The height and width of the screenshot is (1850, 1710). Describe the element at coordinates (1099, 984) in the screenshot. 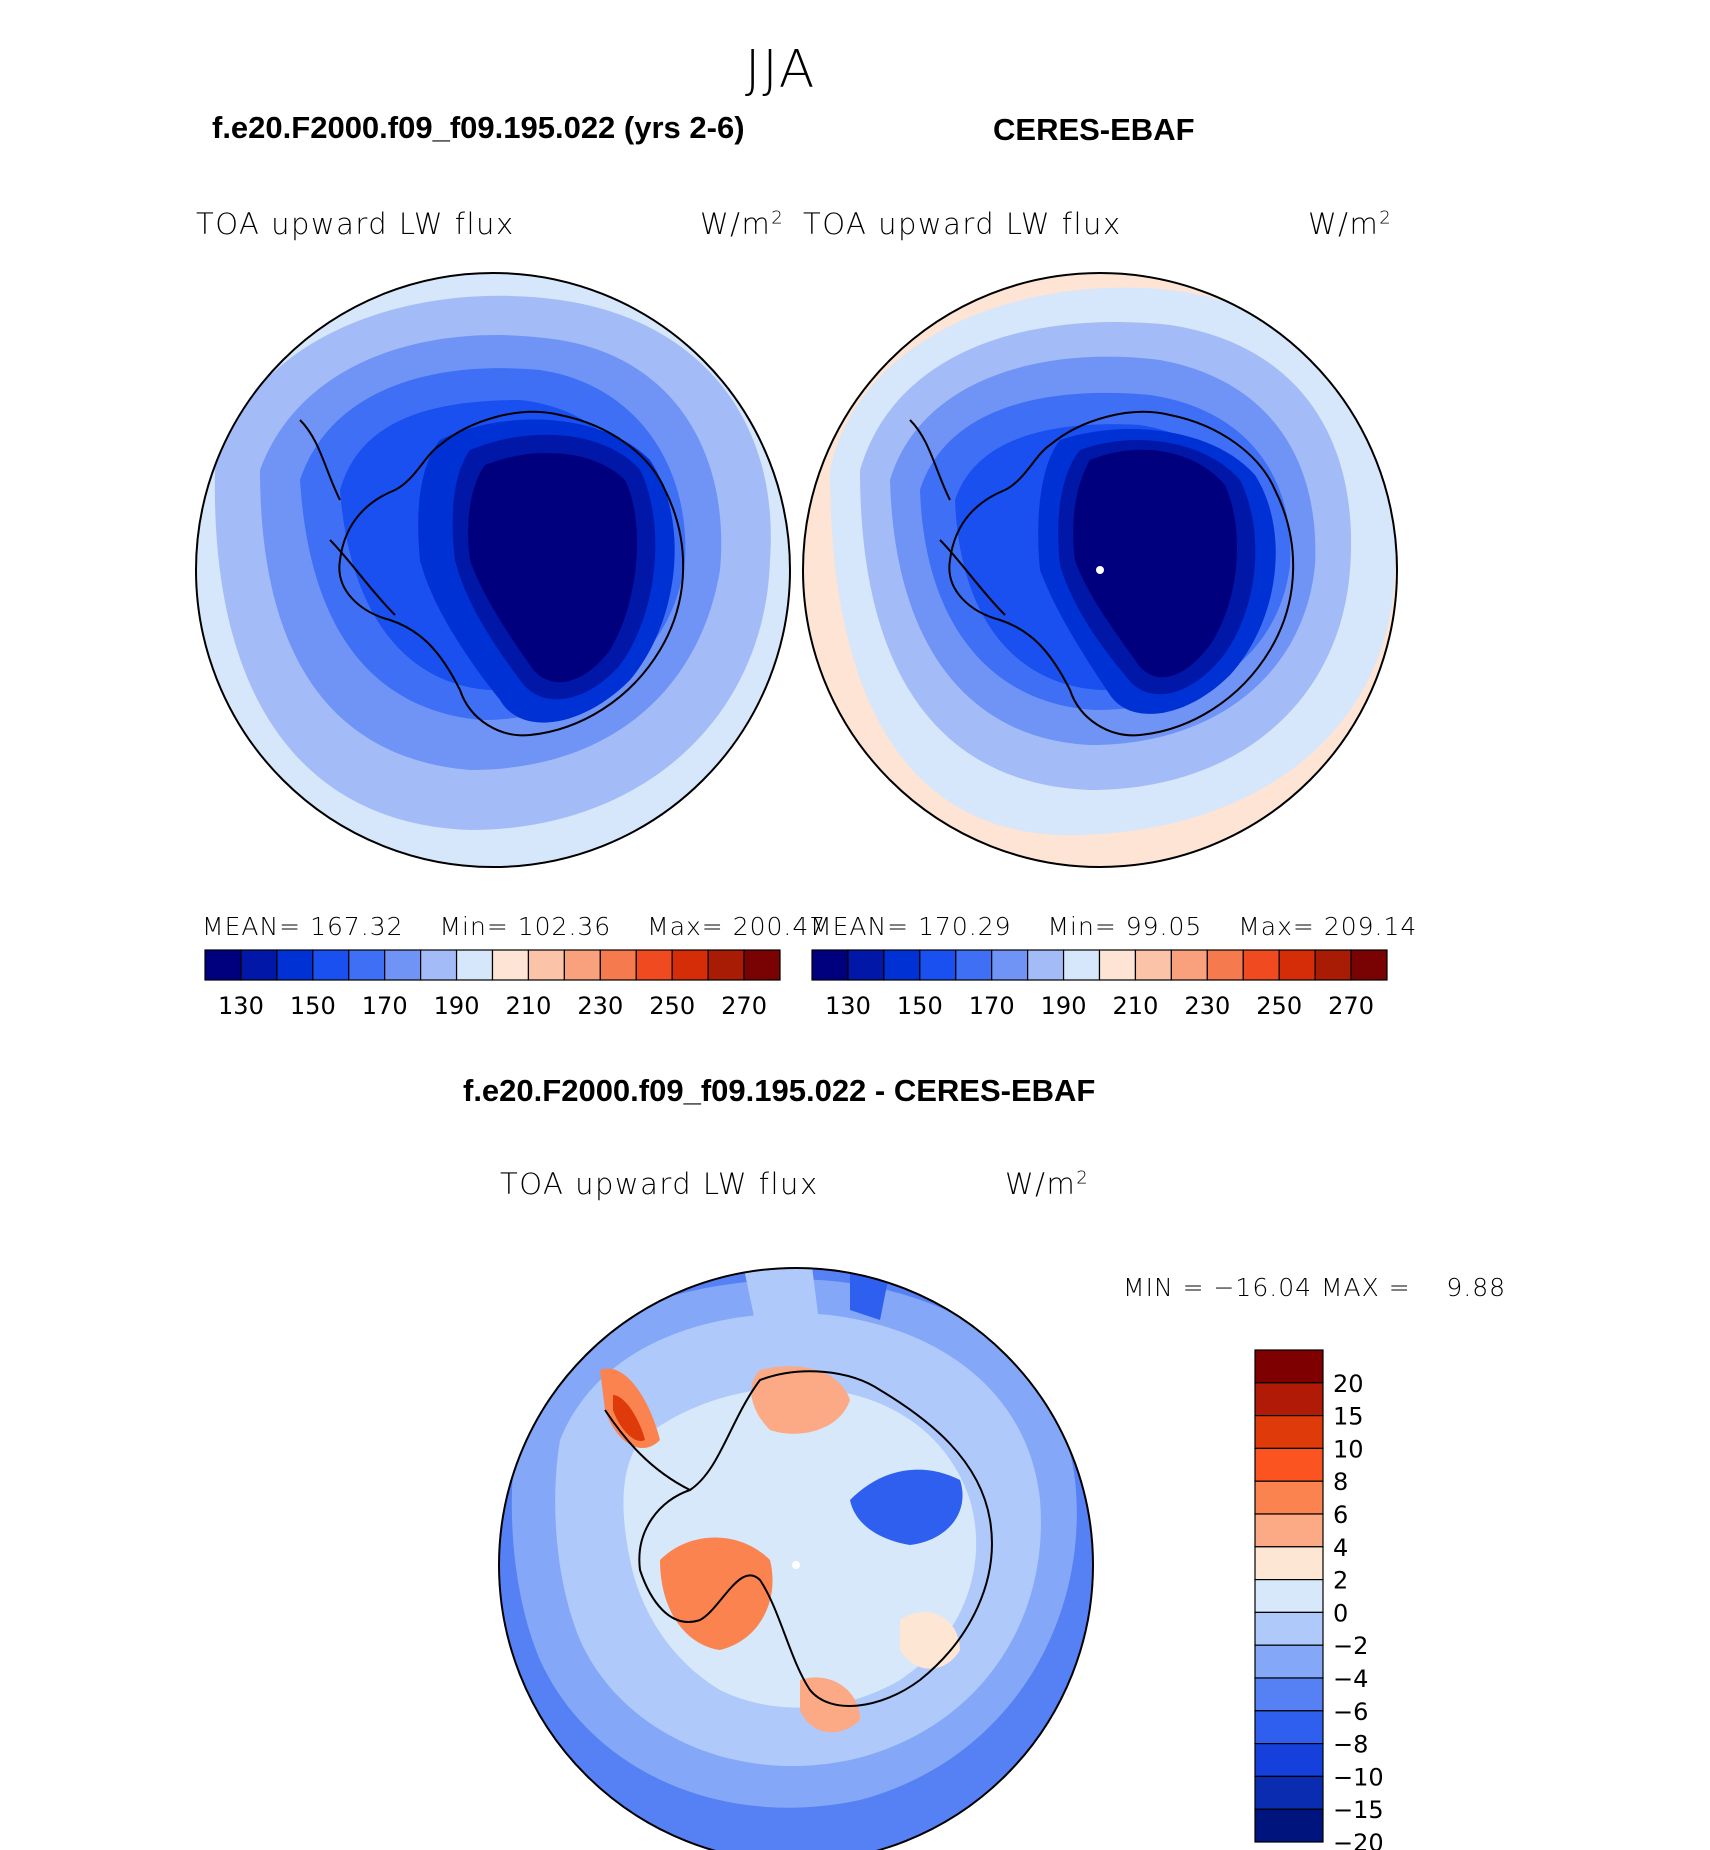

I see `panel2-colorbar: 130 150 170 190 210 230 250 270` at that location.